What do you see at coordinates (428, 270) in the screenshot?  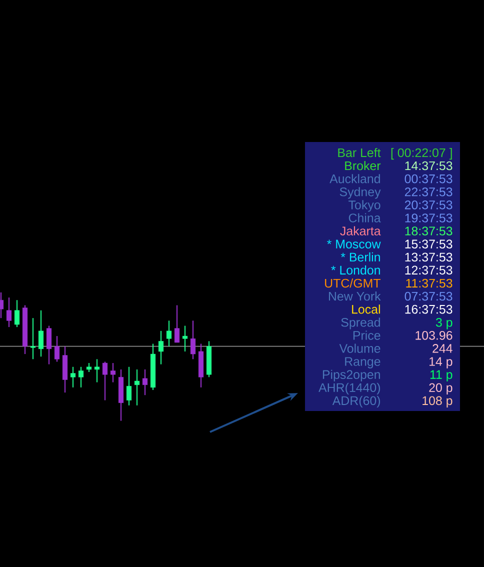 I see `text: 12:37:53` at bounding box center [428, 270].